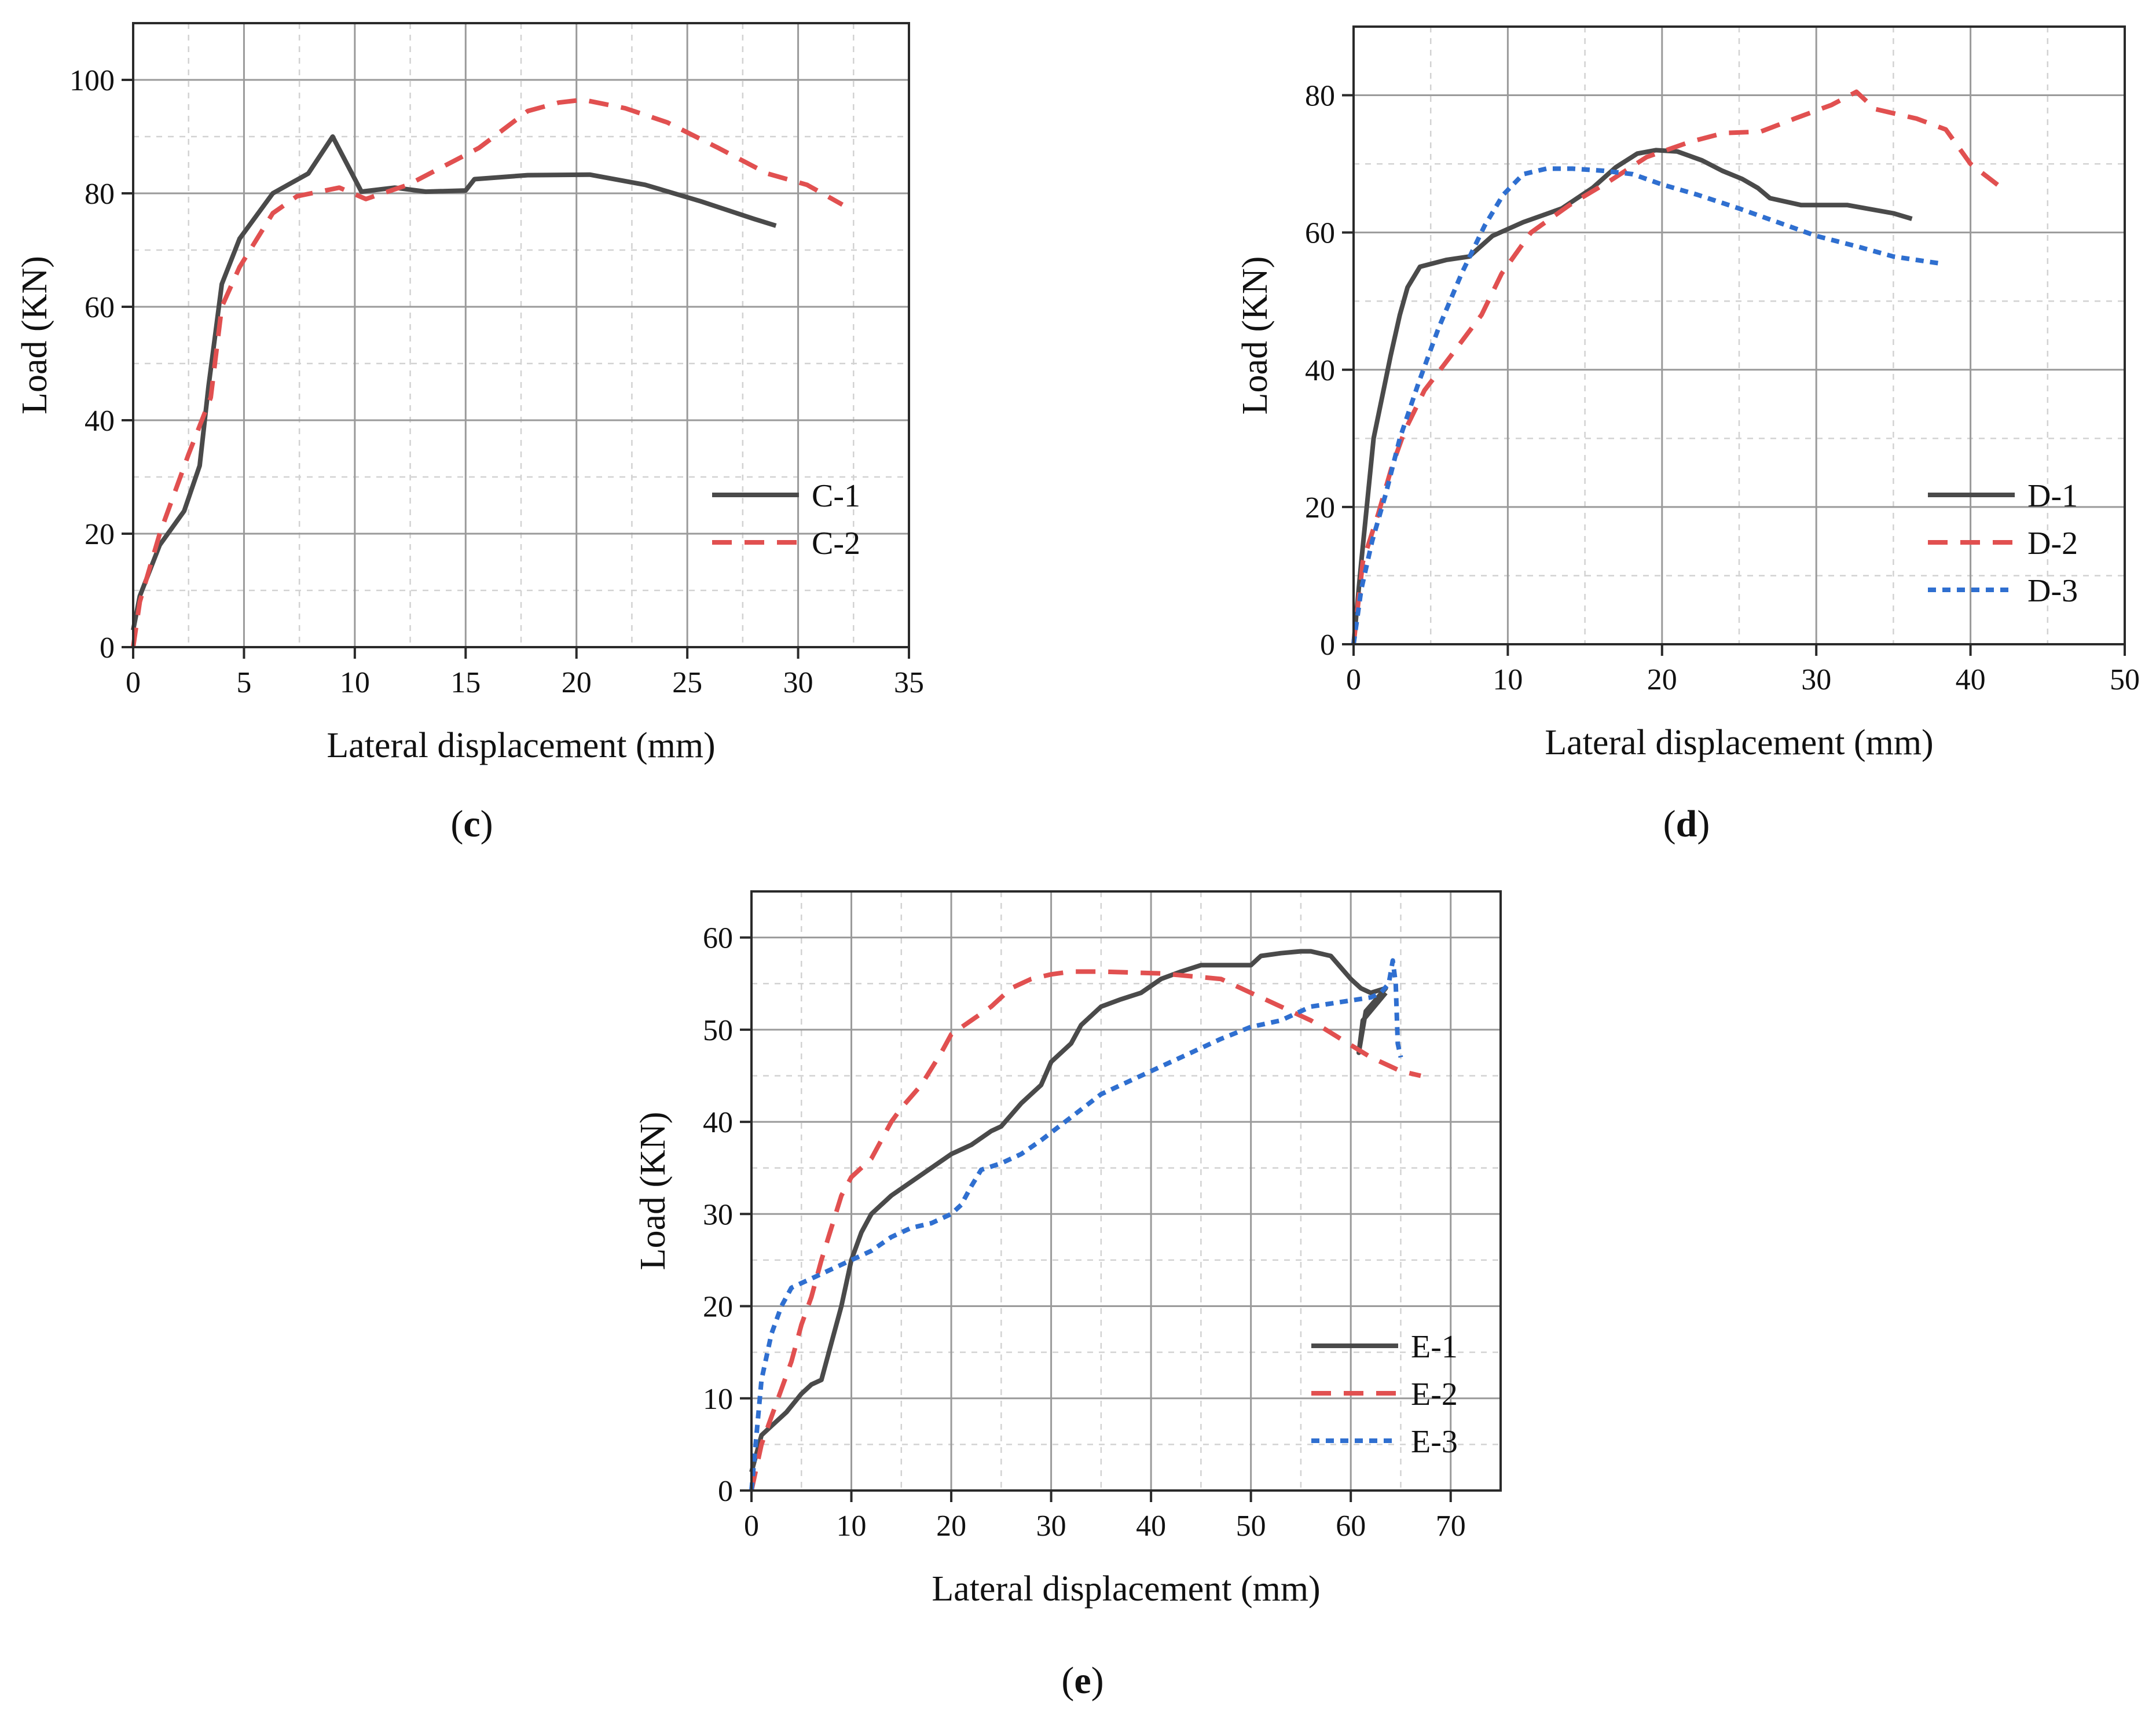 This screenshot has width=2156, height=1718. I want to click on panel-caption-letter: e, so click(1082, 1681).